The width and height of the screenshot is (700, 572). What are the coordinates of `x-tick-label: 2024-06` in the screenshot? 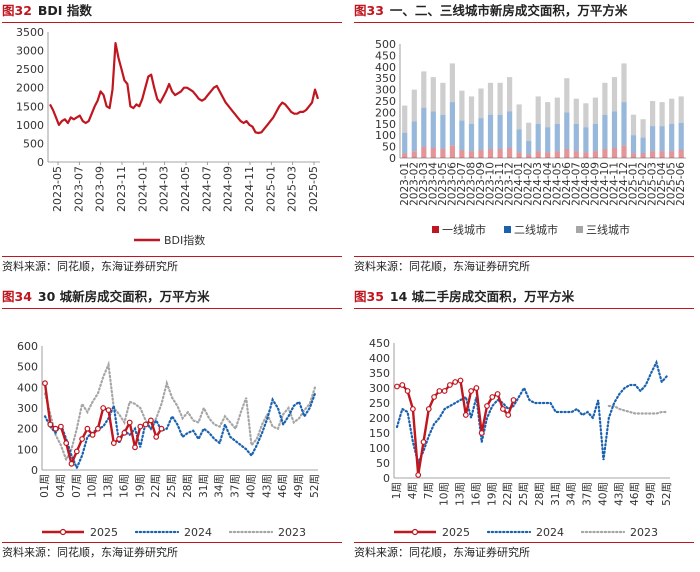 It's located at (567, 184).